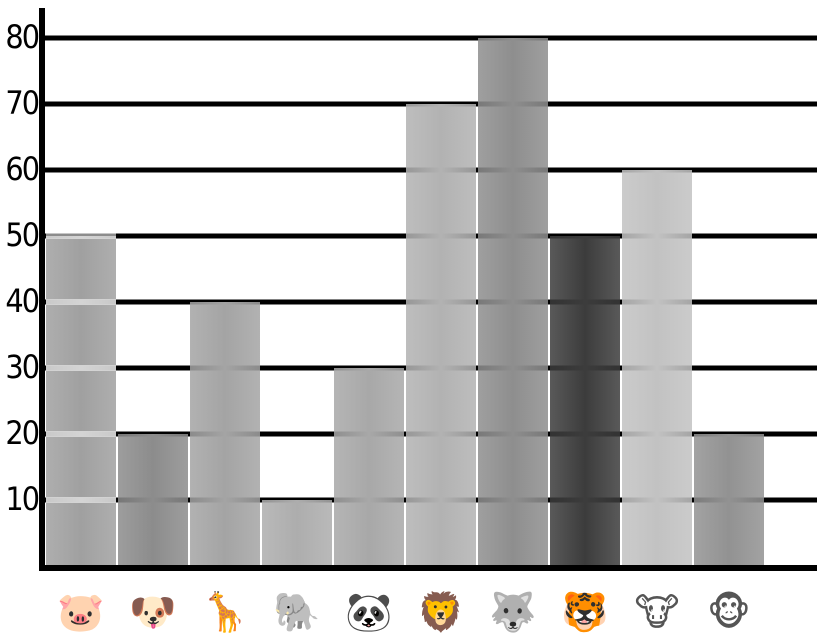 This screenshot has width=817, height=640. I want to click on wolf-face-icon: 🐺, so click(512, 612).